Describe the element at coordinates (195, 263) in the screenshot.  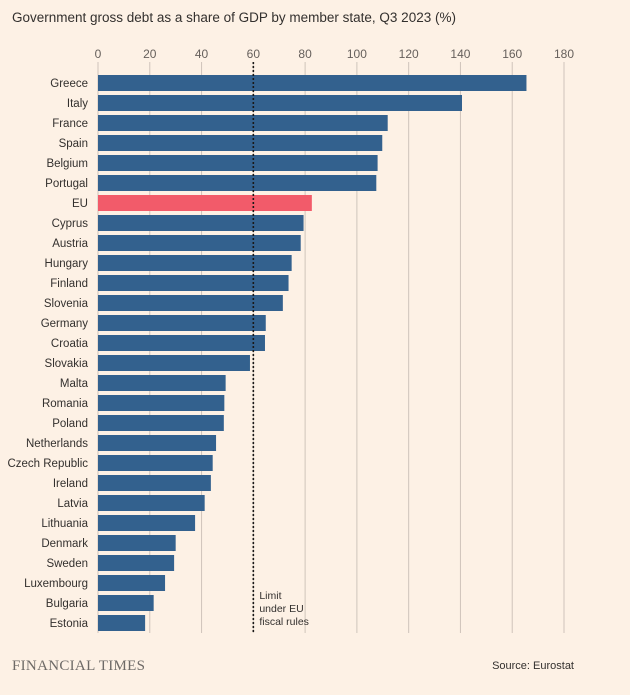
I see `bar-hungary` at that location.